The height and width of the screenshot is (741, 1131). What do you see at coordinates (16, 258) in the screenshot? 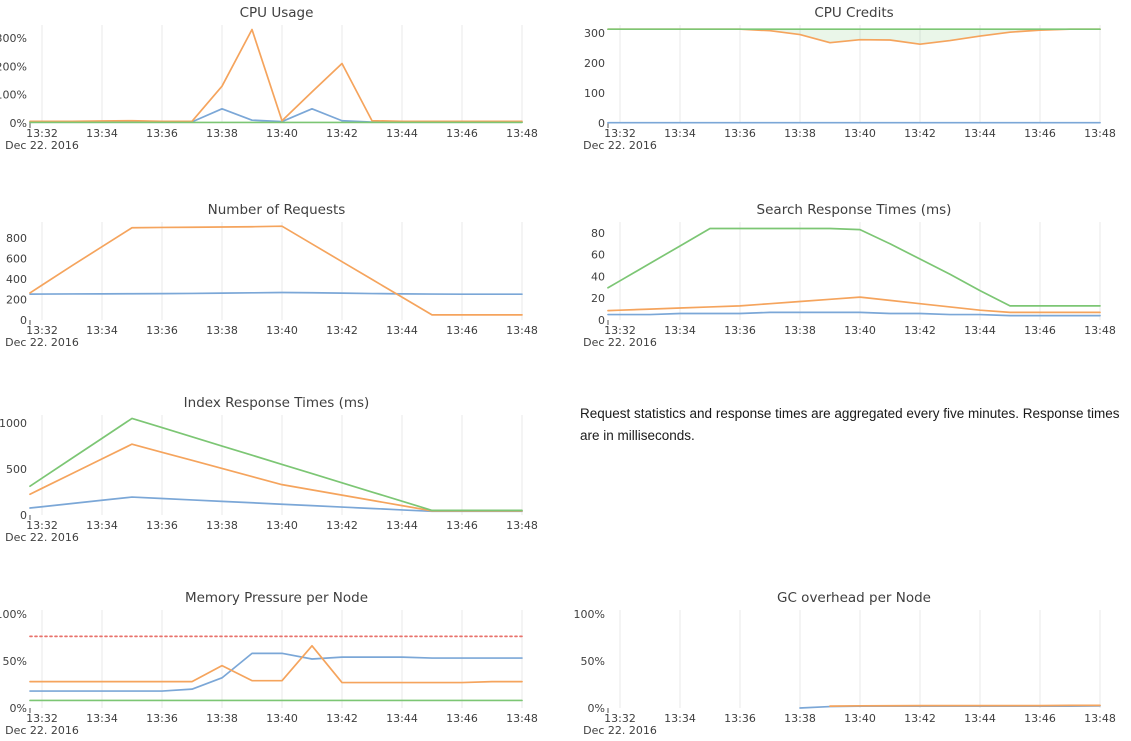
I see `y-tick-label: 600` at bounding box center [16, 258].